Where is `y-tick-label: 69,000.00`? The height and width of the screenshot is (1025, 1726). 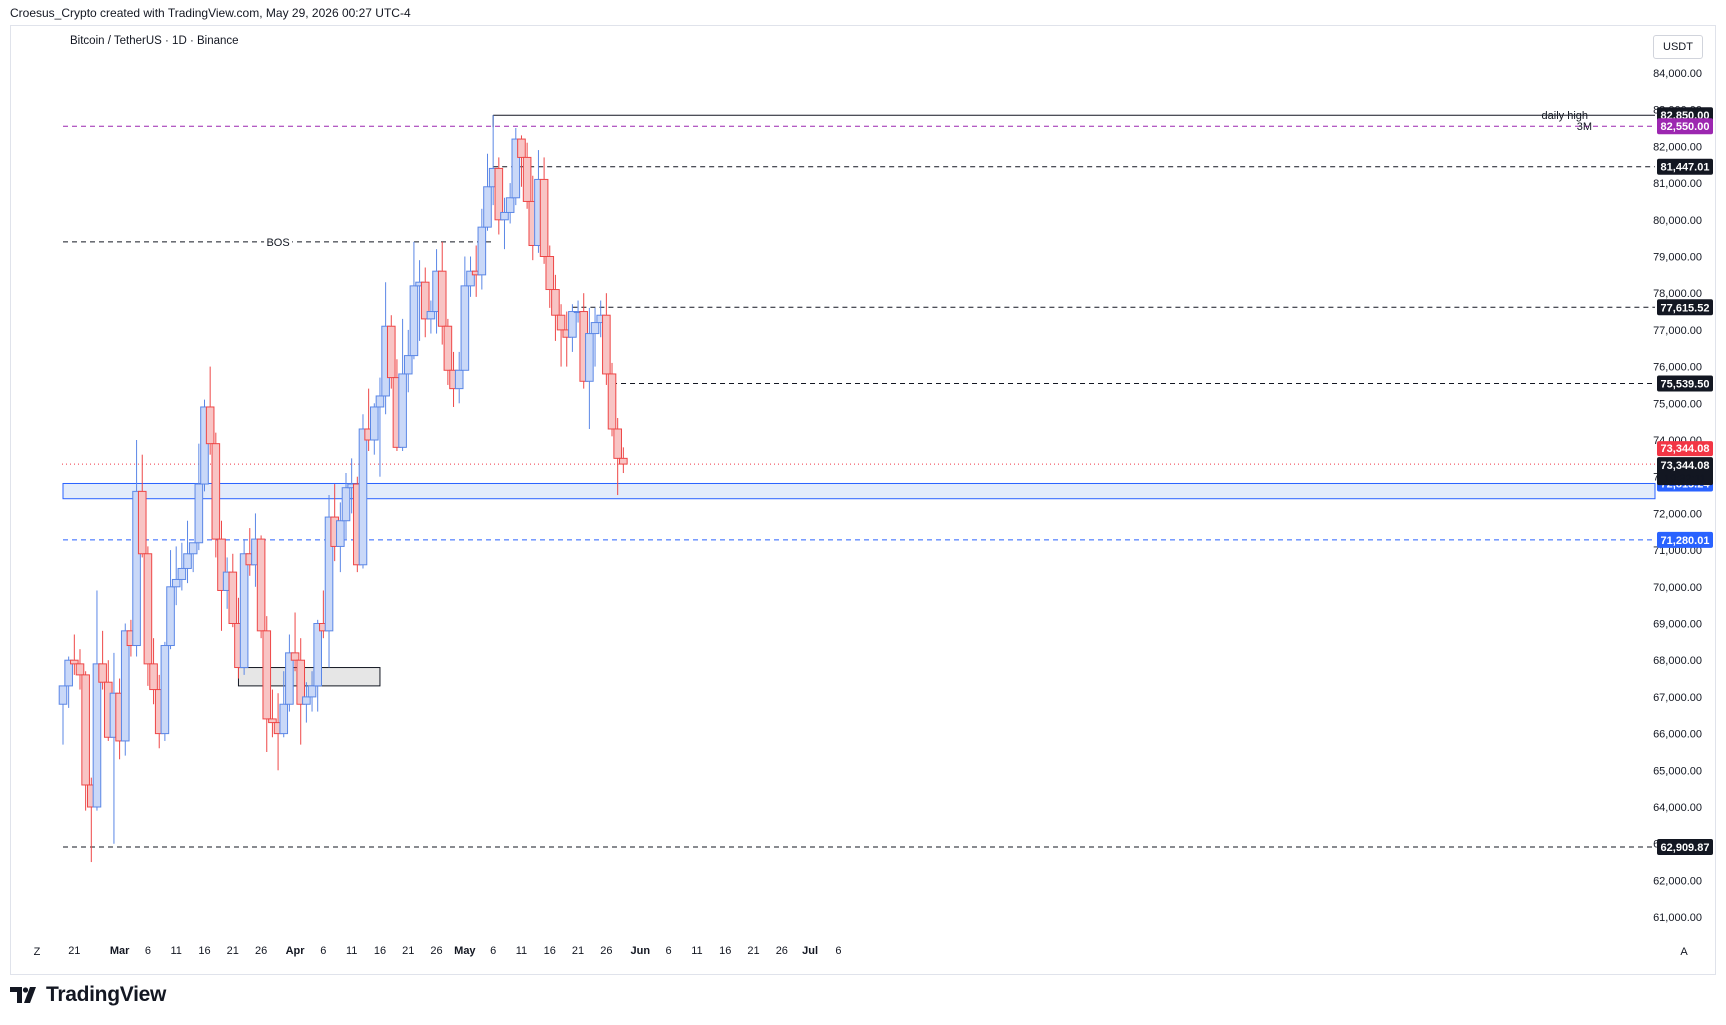
y-tick-label: 69,000.00 is located at coordinates (1677, 625).